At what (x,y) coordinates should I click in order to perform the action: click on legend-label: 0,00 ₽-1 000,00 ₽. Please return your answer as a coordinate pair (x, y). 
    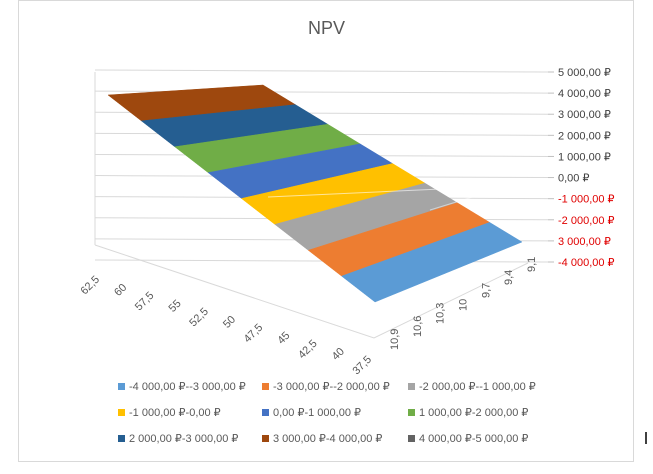
    Looking at the image, I should click on (317, 412).